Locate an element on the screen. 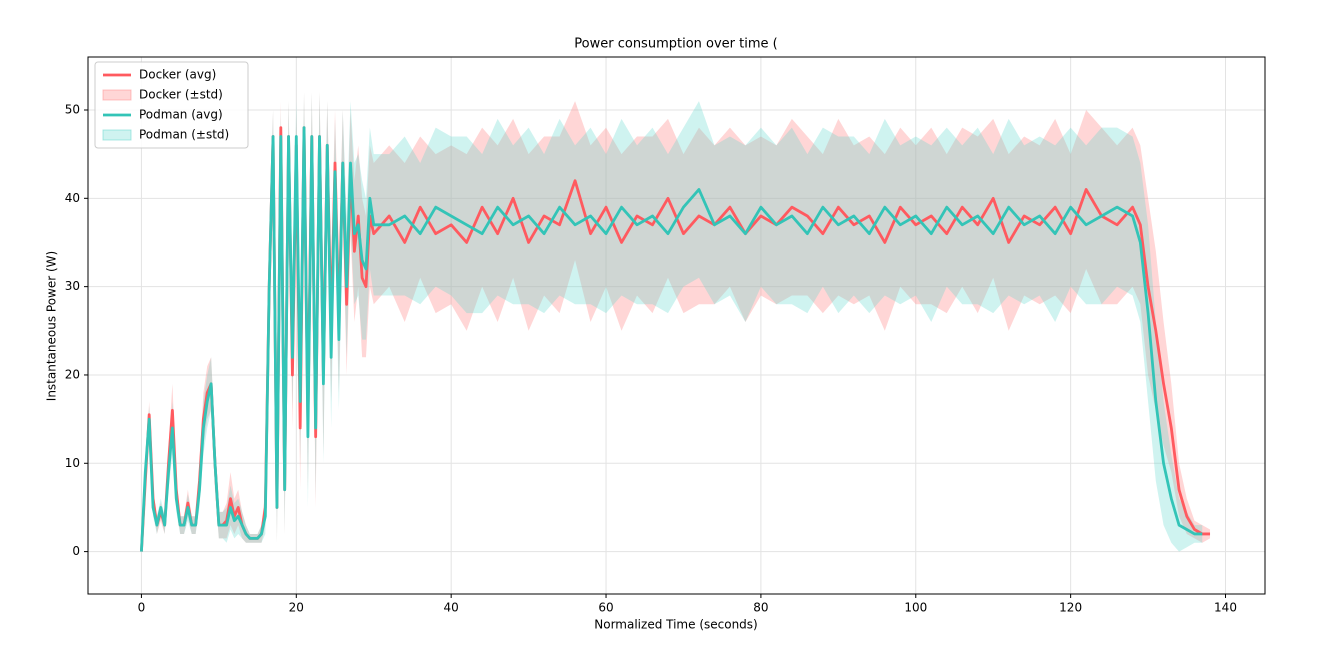 The image size is (1330, 659). y-tick-label: 20 is located at coordinates (72, 374).